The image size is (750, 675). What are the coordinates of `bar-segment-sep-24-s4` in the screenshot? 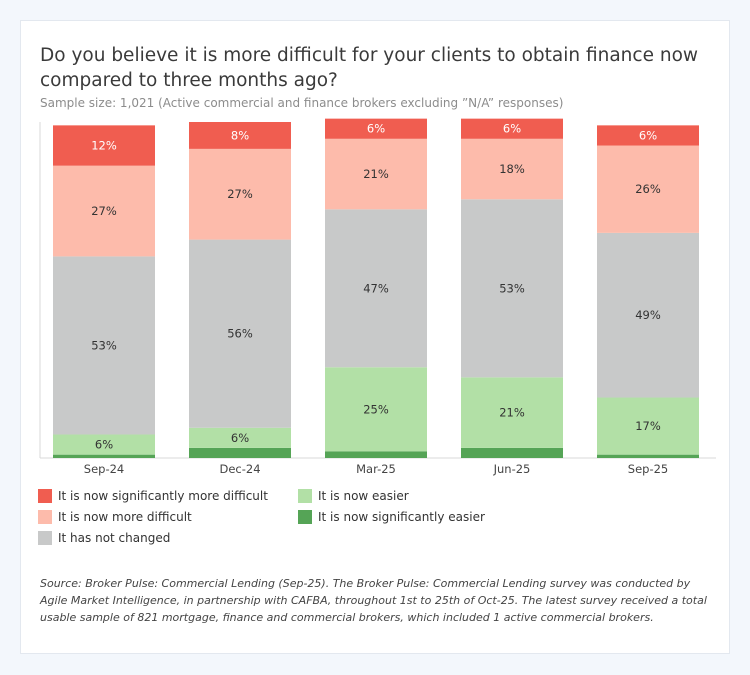 It's located at (104, 145).